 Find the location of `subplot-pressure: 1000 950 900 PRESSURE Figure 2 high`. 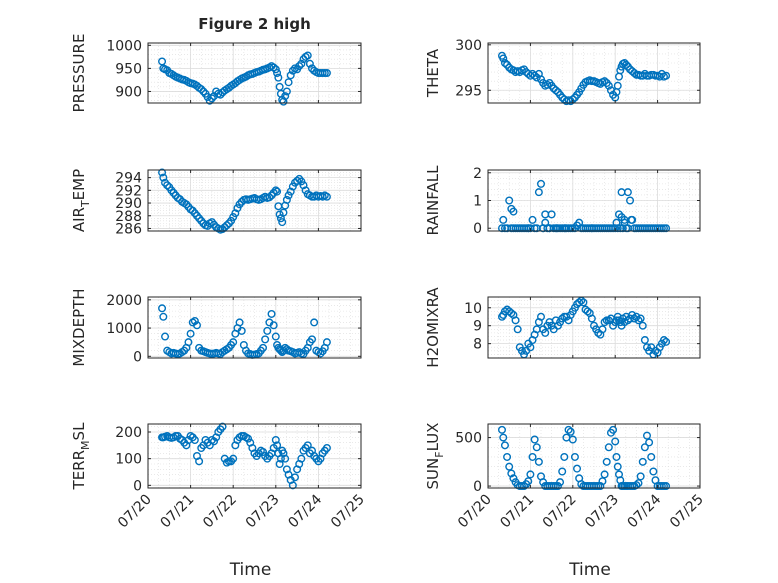

subplot-pressure: 1000 950 900 PRESSURE Figure 2 high is located at coordinates (216, 64).